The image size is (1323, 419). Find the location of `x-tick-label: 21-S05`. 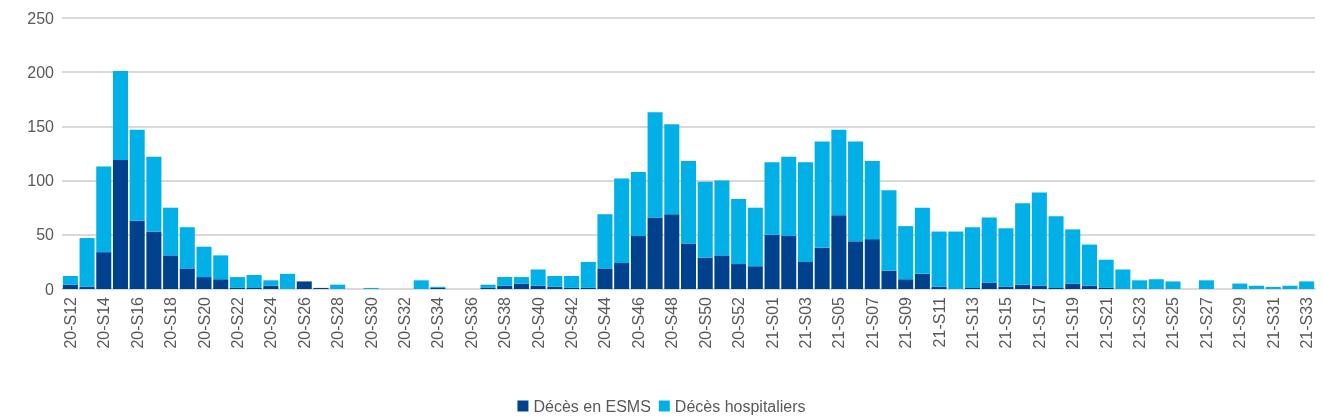

x-tick-label: 21-S05 is located at coordinates (839, 322).